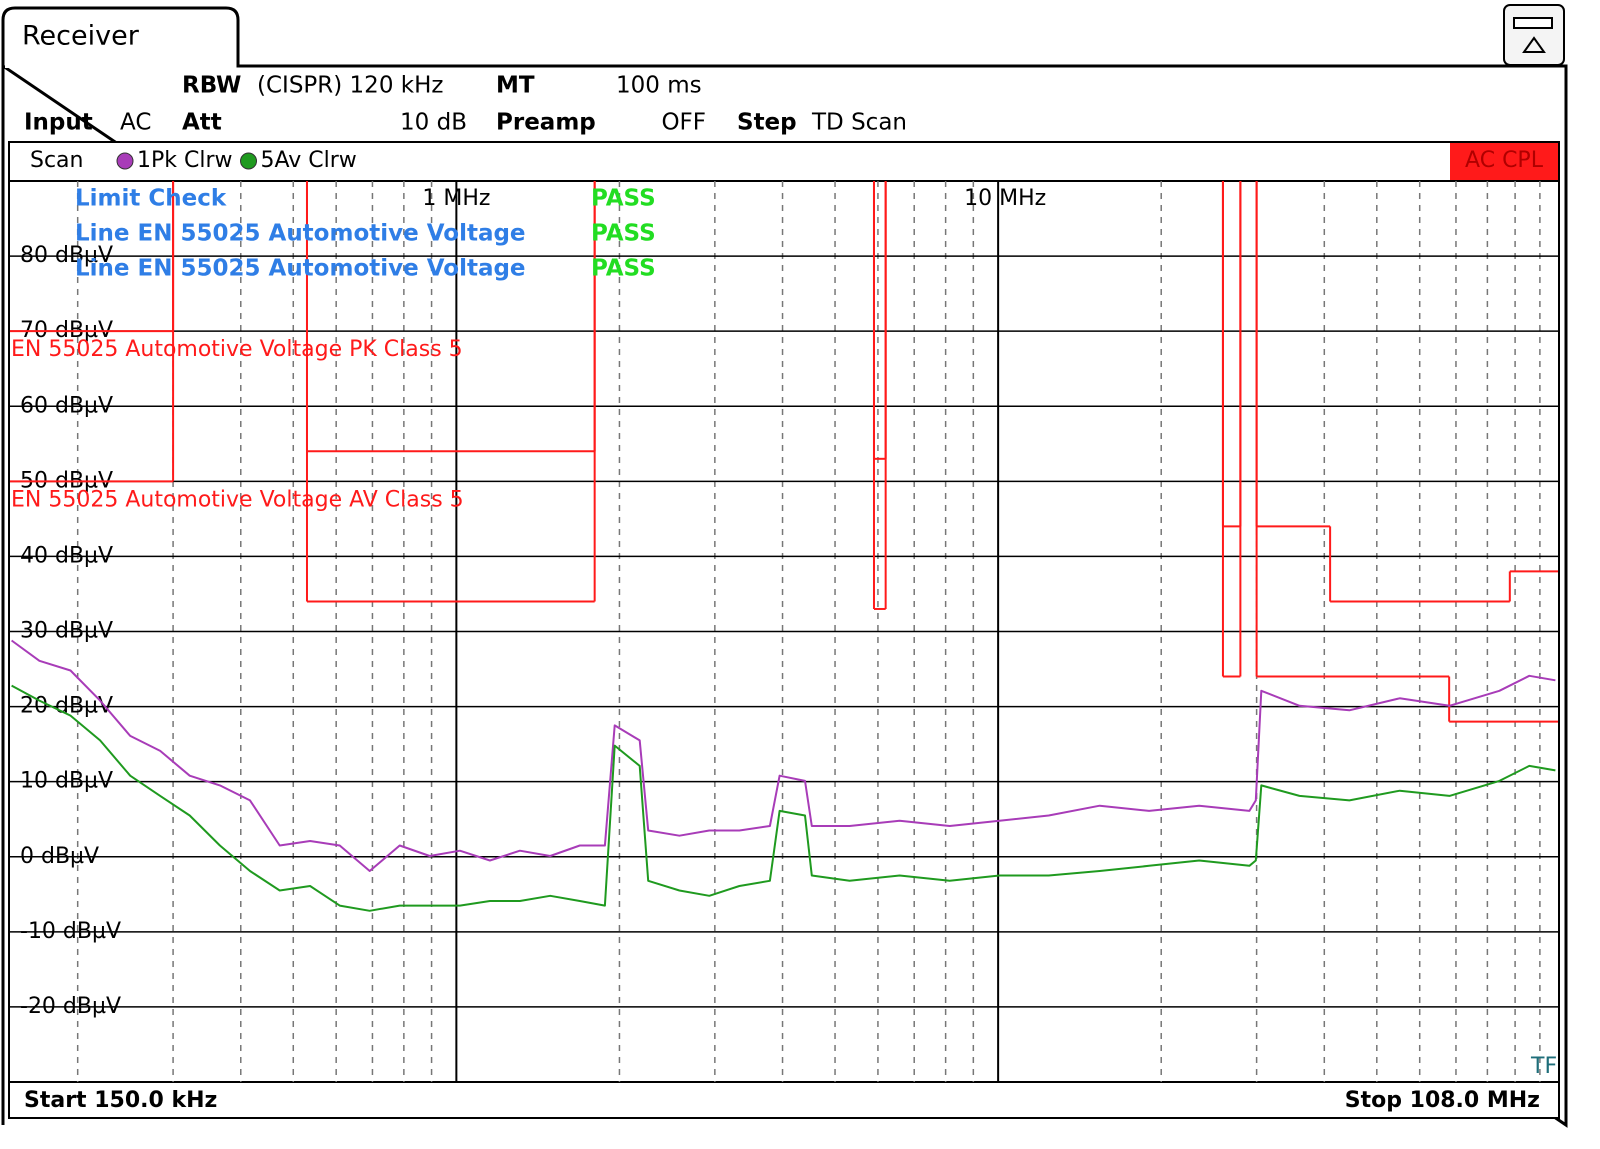 The height and width of the screenshot is (1149, 1600). What do you see at coordinates (202, 123) in the screenshot?
I see `att-label: Att` at bounding box center [202, 123].